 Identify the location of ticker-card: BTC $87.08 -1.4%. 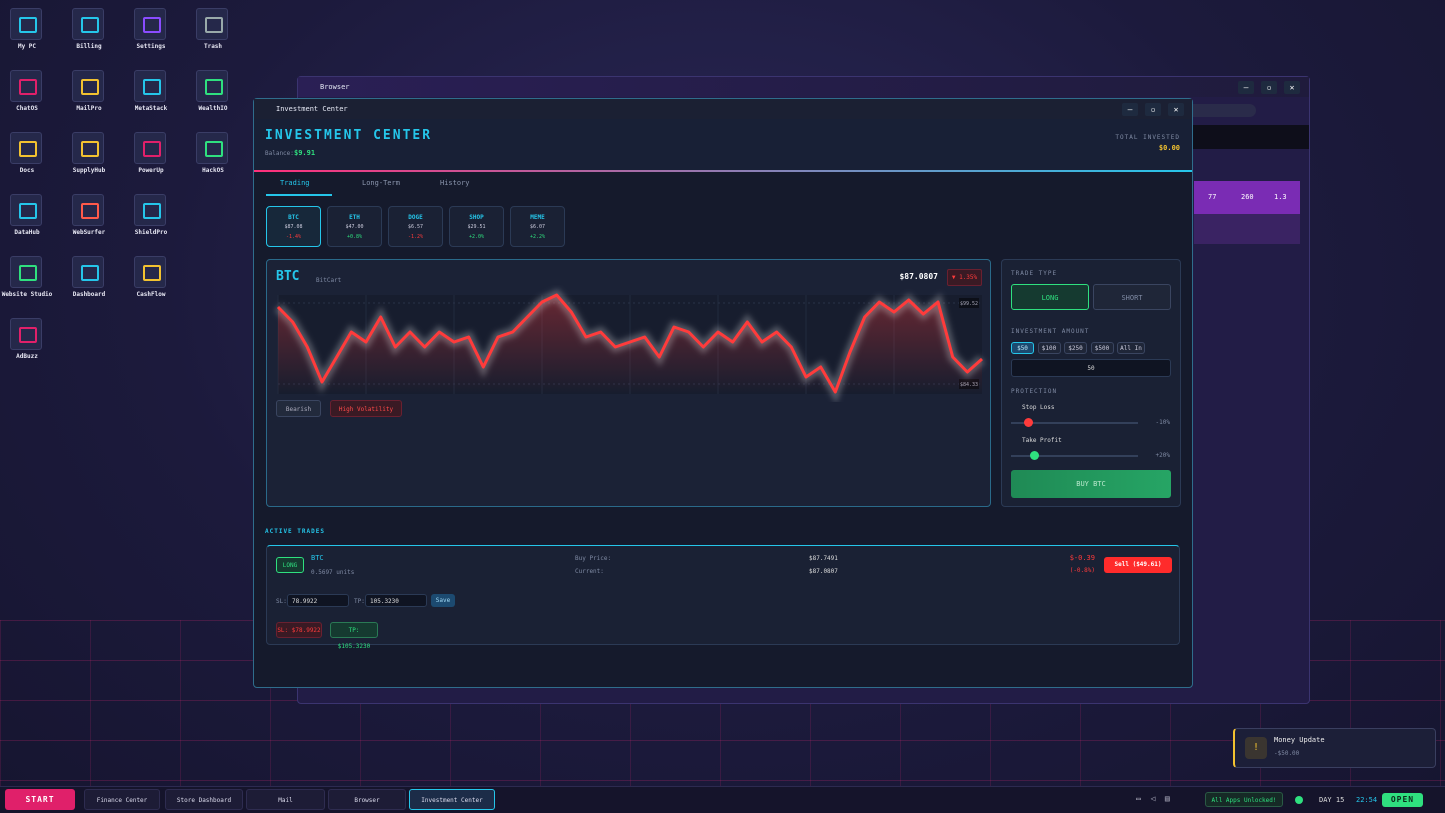
(293, 226).